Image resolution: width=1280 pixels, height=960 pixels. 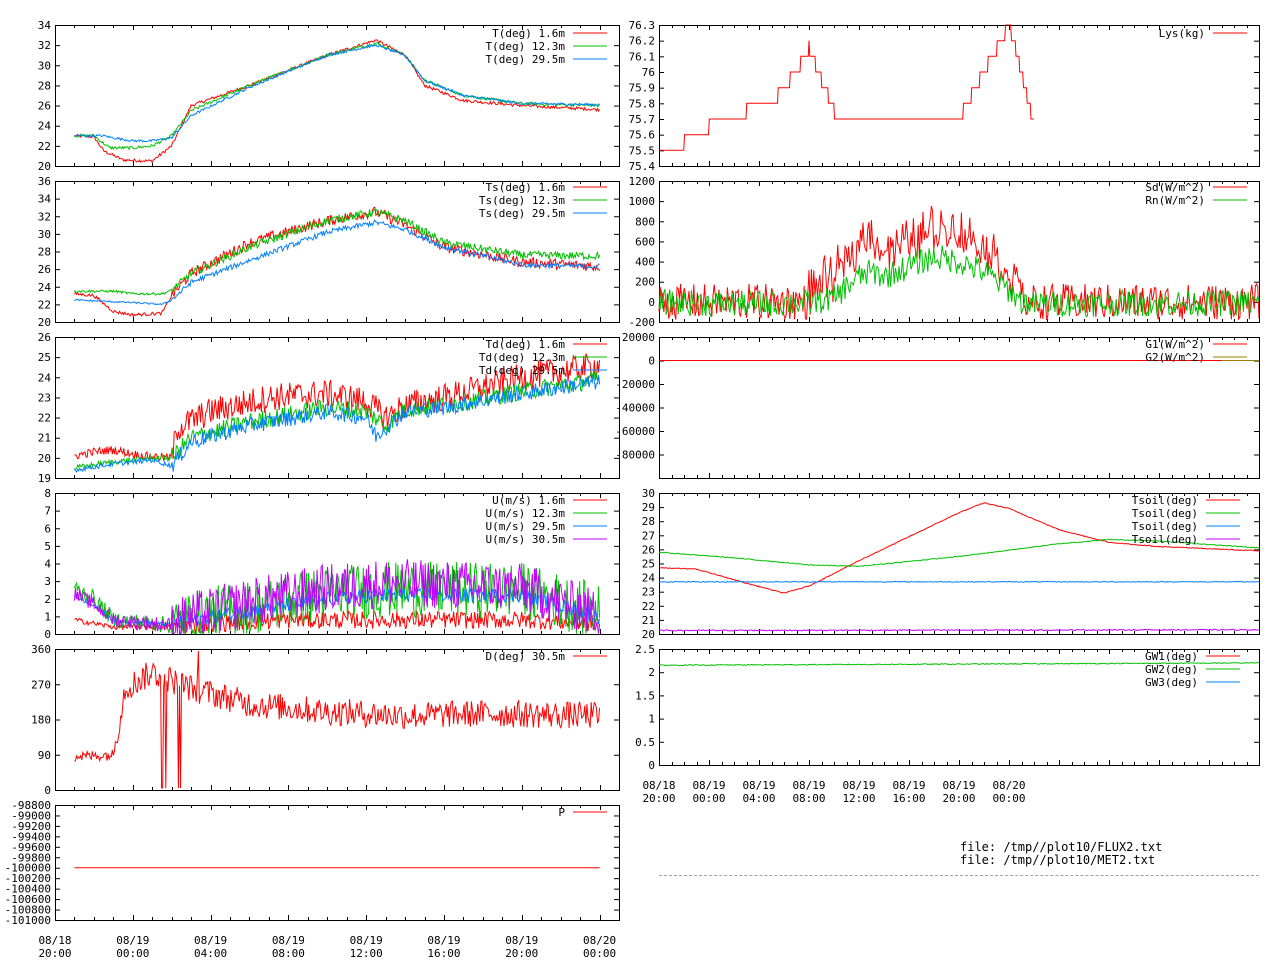 What do you see at coordinates (366, 953) in the screenshot?
I see `x-tick-label: 12:00` at bounding box center [366, 953].